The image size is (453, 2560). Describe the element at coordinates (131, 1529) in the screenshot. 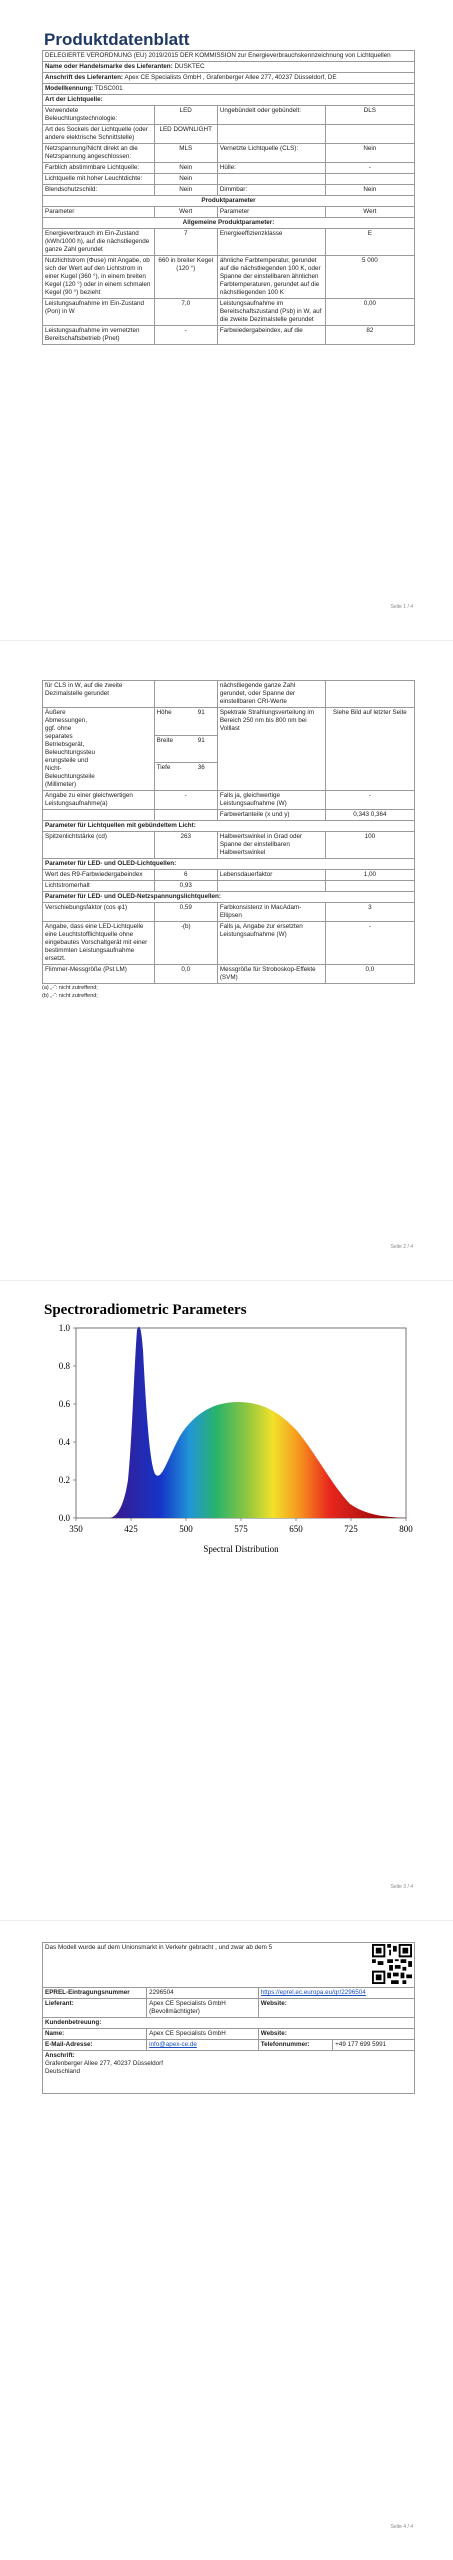

I see `x-tick-label: 425` at that location.